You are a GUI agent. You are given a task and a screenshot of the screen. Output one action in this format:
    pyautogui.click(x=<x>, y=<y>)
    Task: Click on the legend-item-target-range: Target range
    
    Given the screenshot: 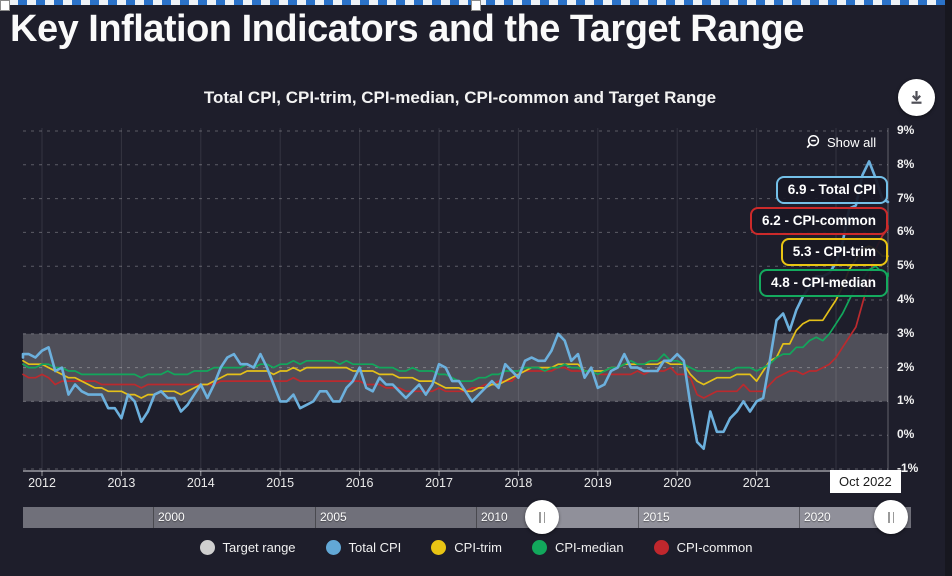 What is the action you would take?
    pyautogui.click(x=247, y=547)
    